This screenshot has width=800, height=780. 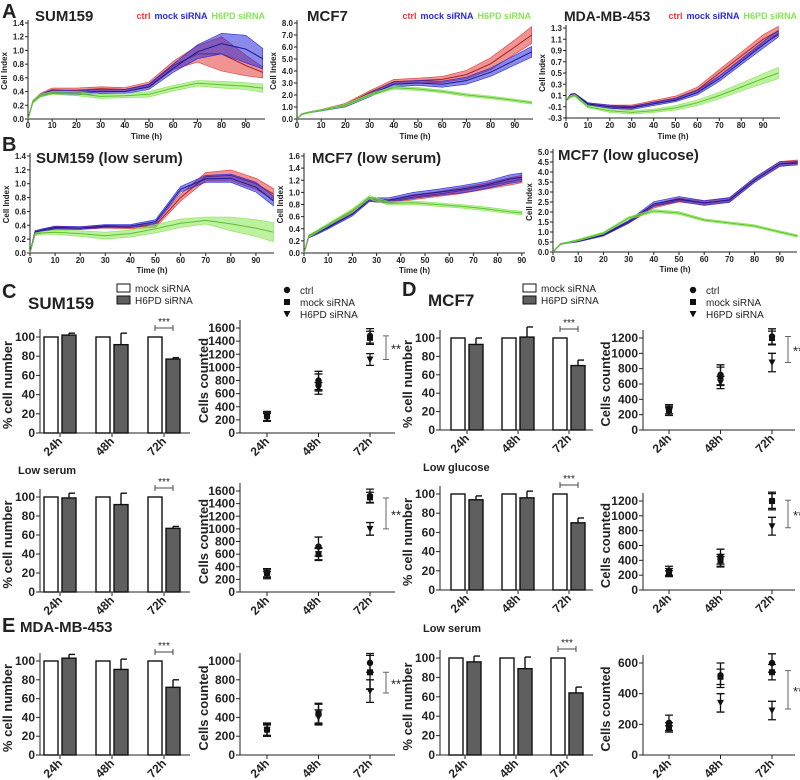 I want to click on y-tick-label: 5.0, so click(x=544, y=152).